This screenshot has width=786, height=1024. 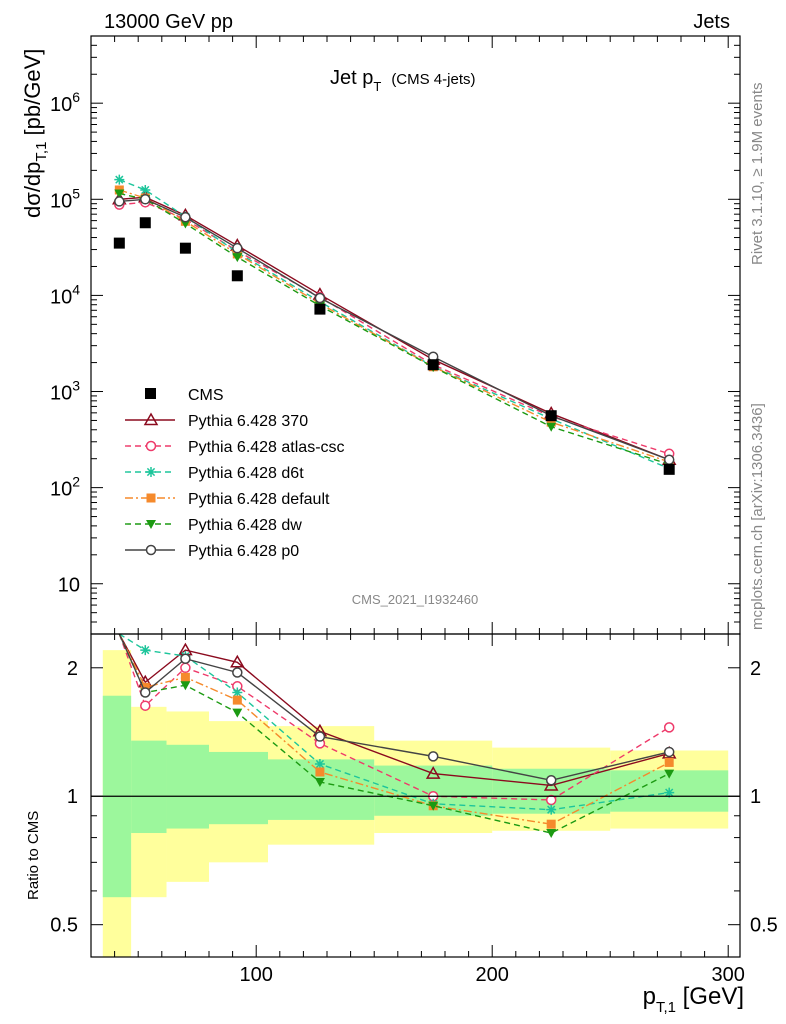 What do you see at coordinates (755, 669) in the screenshot?
I see `y-tick-label-ratio-right: 2` at bounding box center [755, 669].